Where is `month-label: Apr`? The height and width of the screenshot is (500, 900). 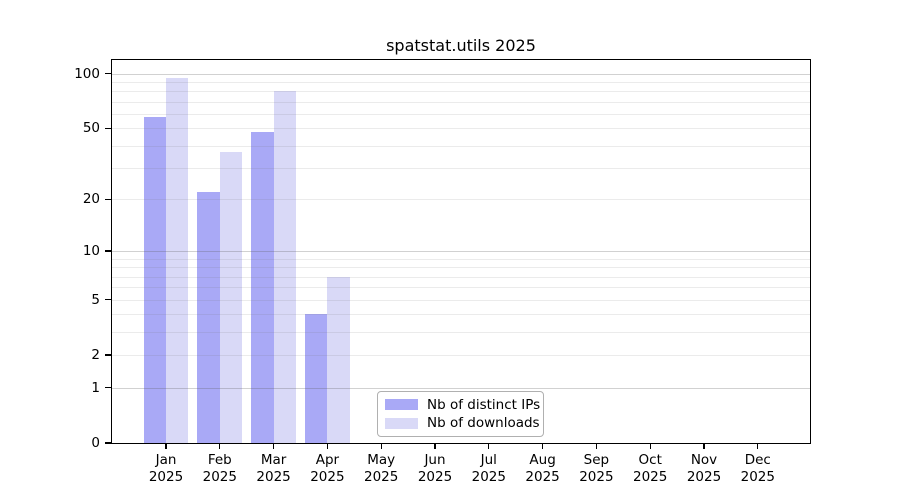 month-label: Apr is located at coordinates (327, 460).